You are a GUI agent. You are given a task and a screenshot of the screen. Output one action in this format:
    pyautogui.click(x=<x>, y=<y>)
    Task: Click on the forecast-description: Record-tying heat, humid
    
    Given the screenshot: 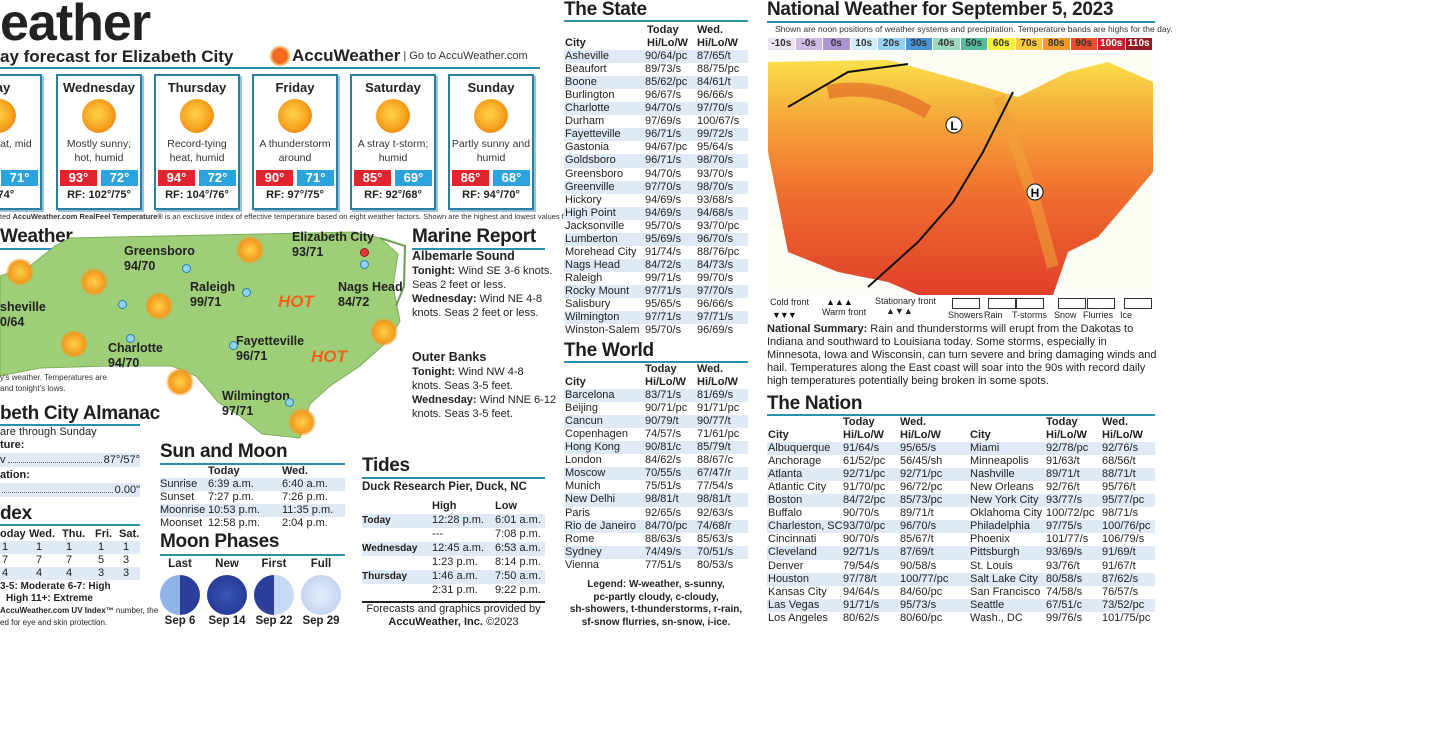 What is the action you would take?
    pyautogui.click(x=197, y=151)
    